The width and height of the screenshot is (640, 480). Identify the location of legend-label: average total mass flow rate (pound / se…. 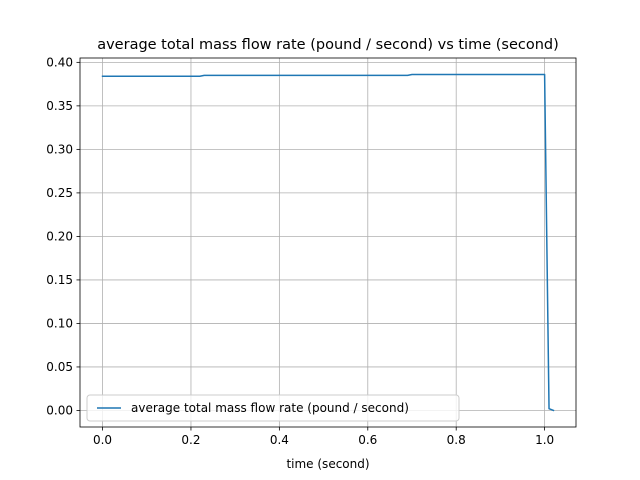
(270, 408).